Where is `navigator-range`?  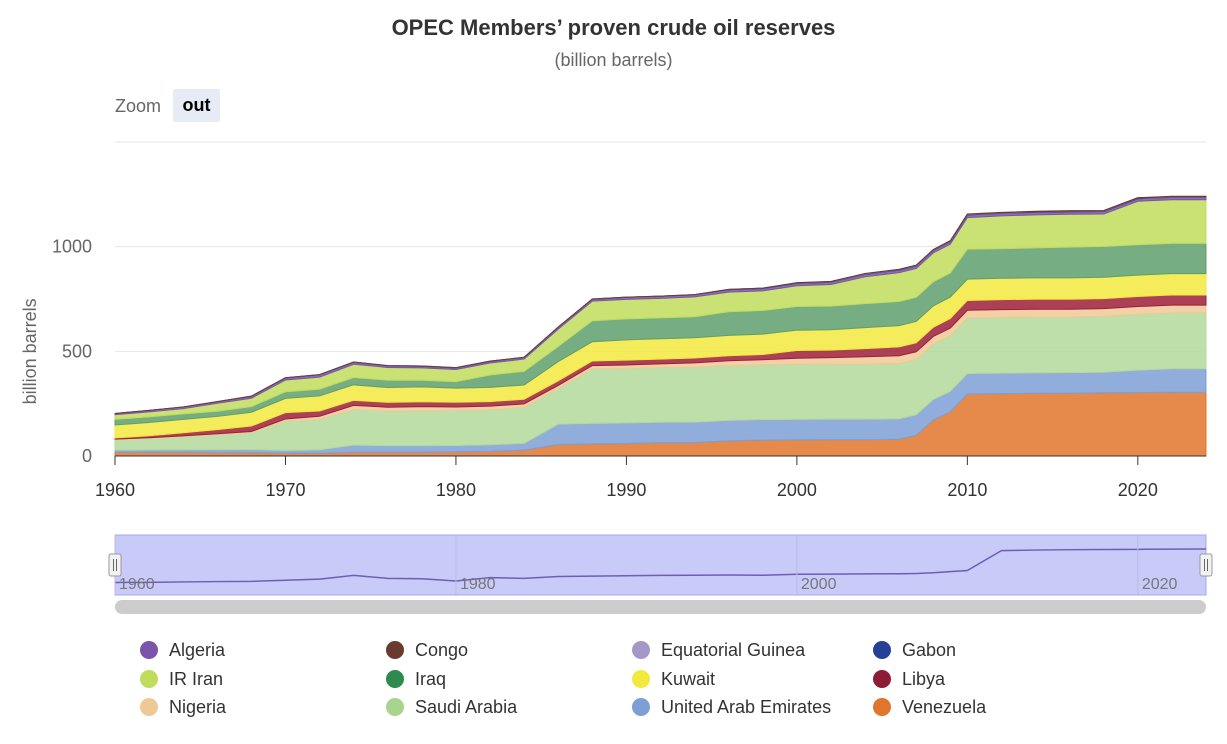 navigator-range is located at coordinates (660, 565).